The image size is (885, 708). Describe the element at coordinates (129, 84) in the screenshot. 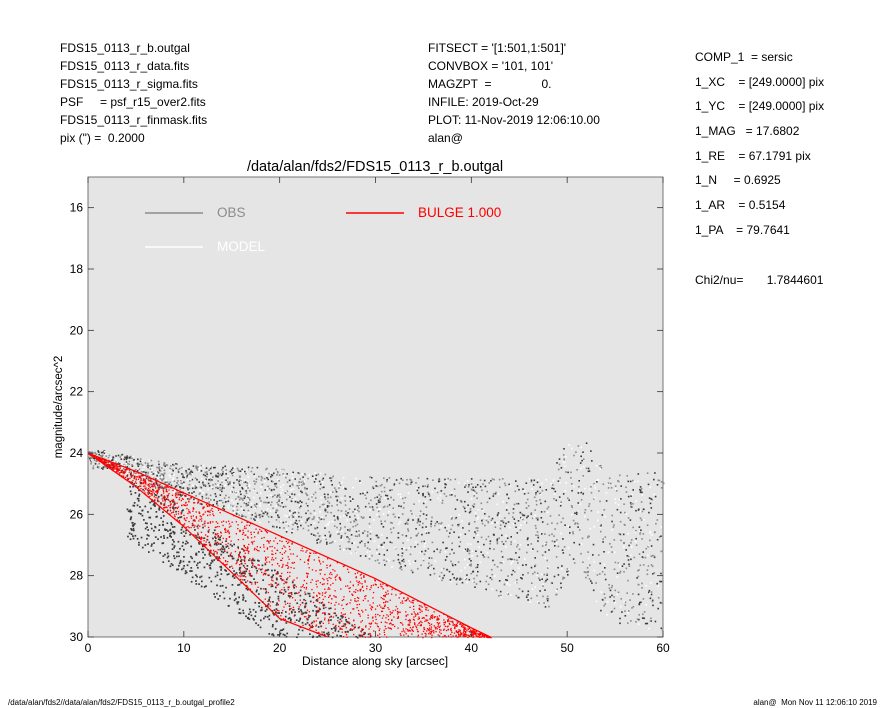

I see `header-line: FDS15_0113_r_sigma.fits` at that location.